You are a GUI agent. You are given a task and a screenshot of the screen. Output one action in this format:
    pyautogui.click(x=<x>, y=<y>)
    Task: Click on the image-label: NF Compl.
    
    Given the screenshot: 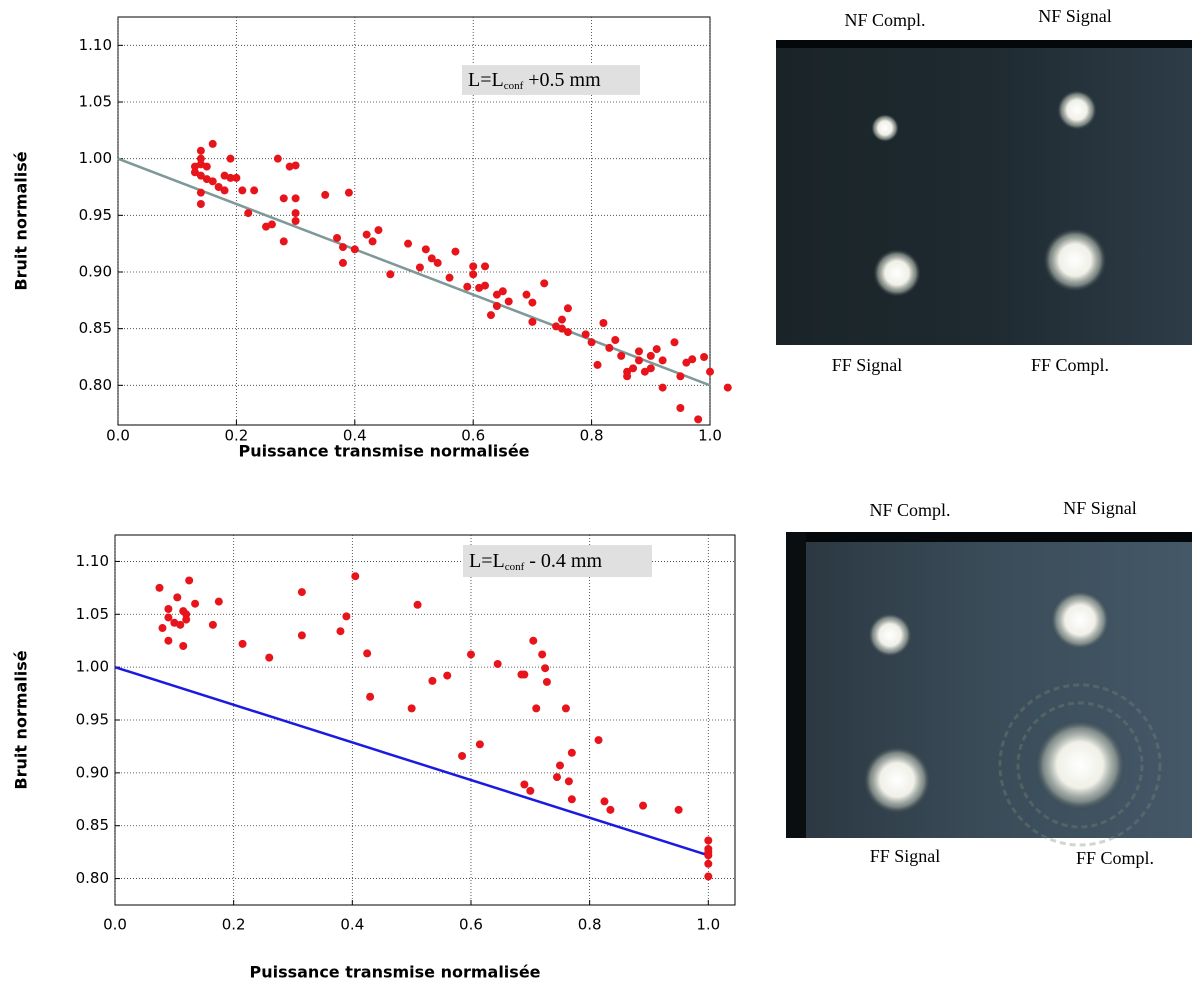 What is the action you would take?
    pyautogui.click(x=909, y=510)
    